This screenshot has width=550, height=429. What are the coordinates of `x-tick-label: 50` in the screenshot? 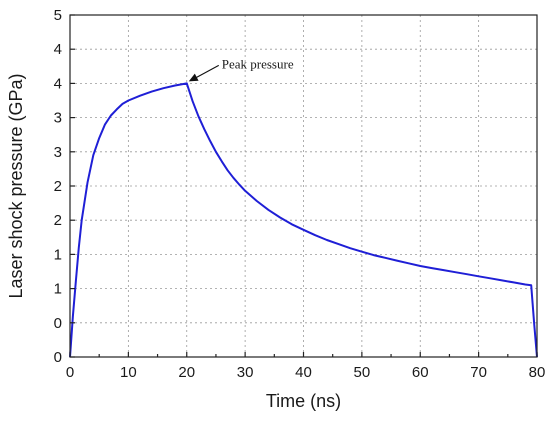 It's located at (362, 372).